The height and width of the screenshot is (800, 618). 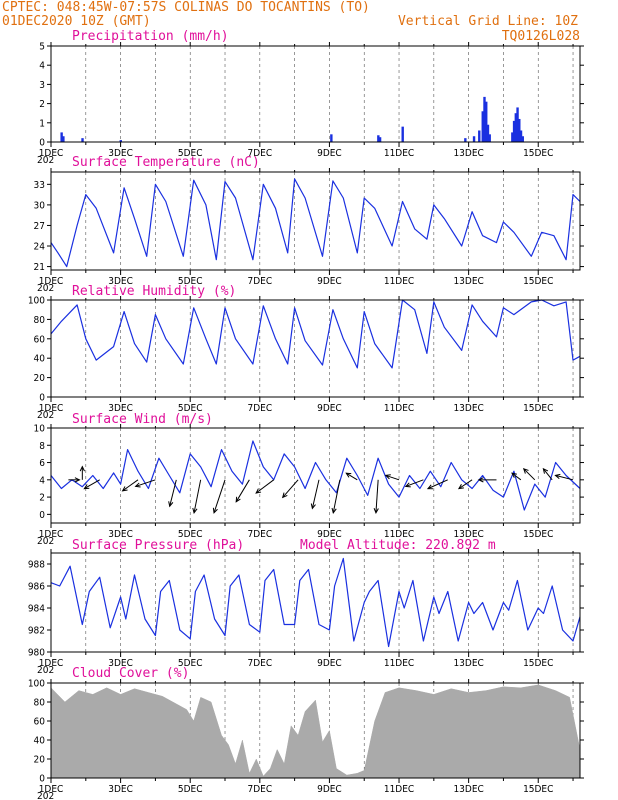 What do you see at coordinates (260, 534) in the screenshot?
I see `wind-x-tick-label: 7DEC` at bounding box center [260, 534].